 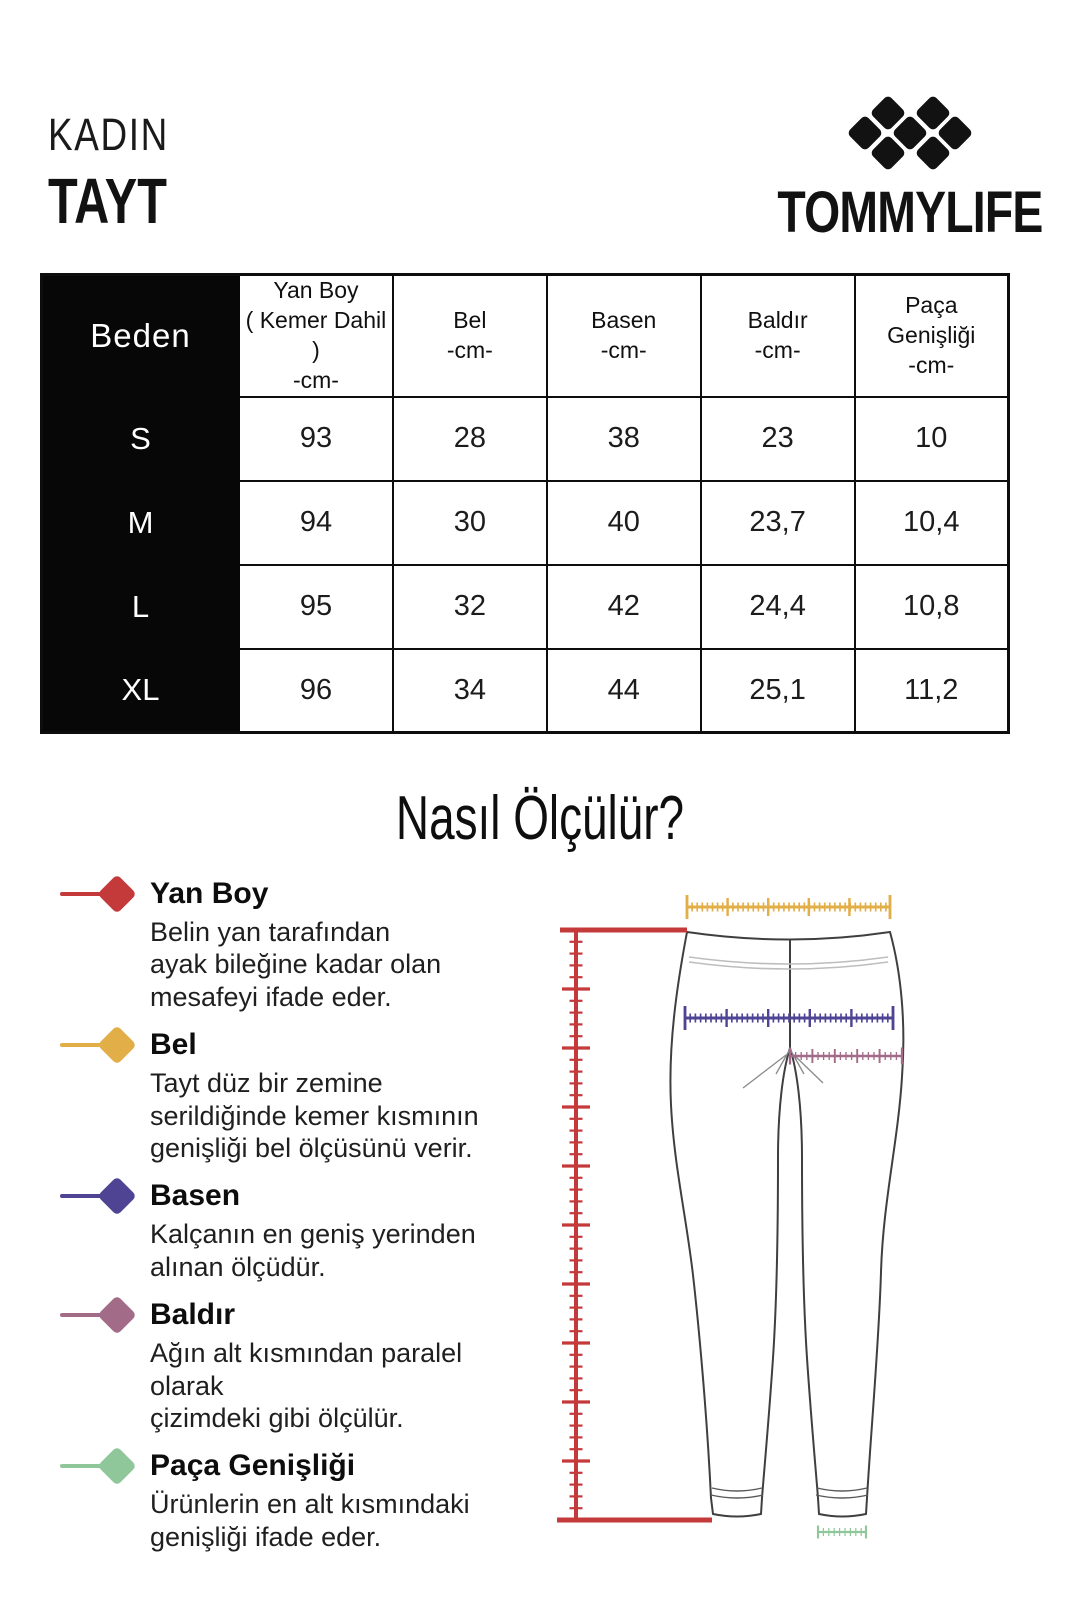 I want to click on cell-value: 10,8, so click(x=931, y=606).